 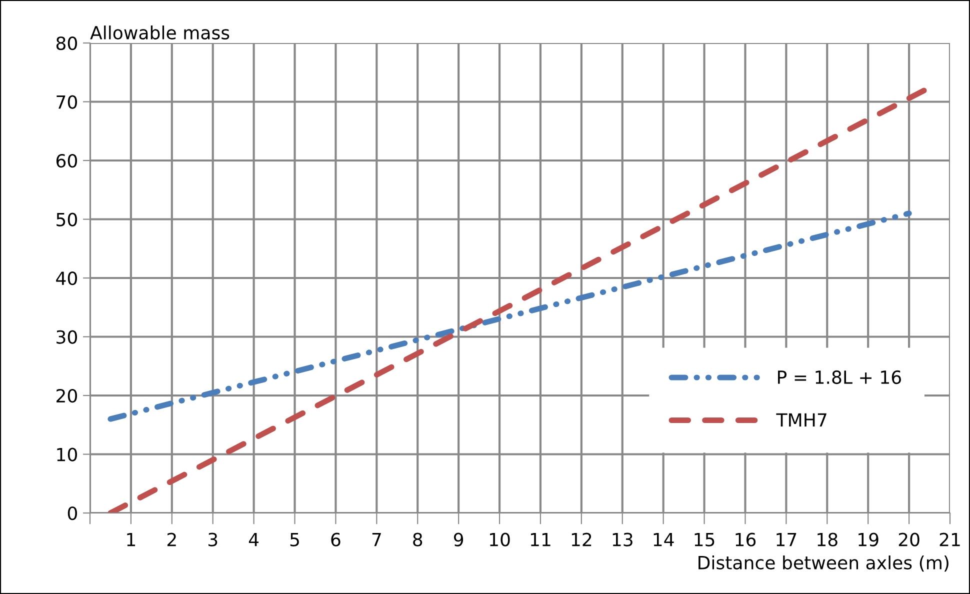 I want to click on y-tick-label: 80, so click(x=66, y=43).